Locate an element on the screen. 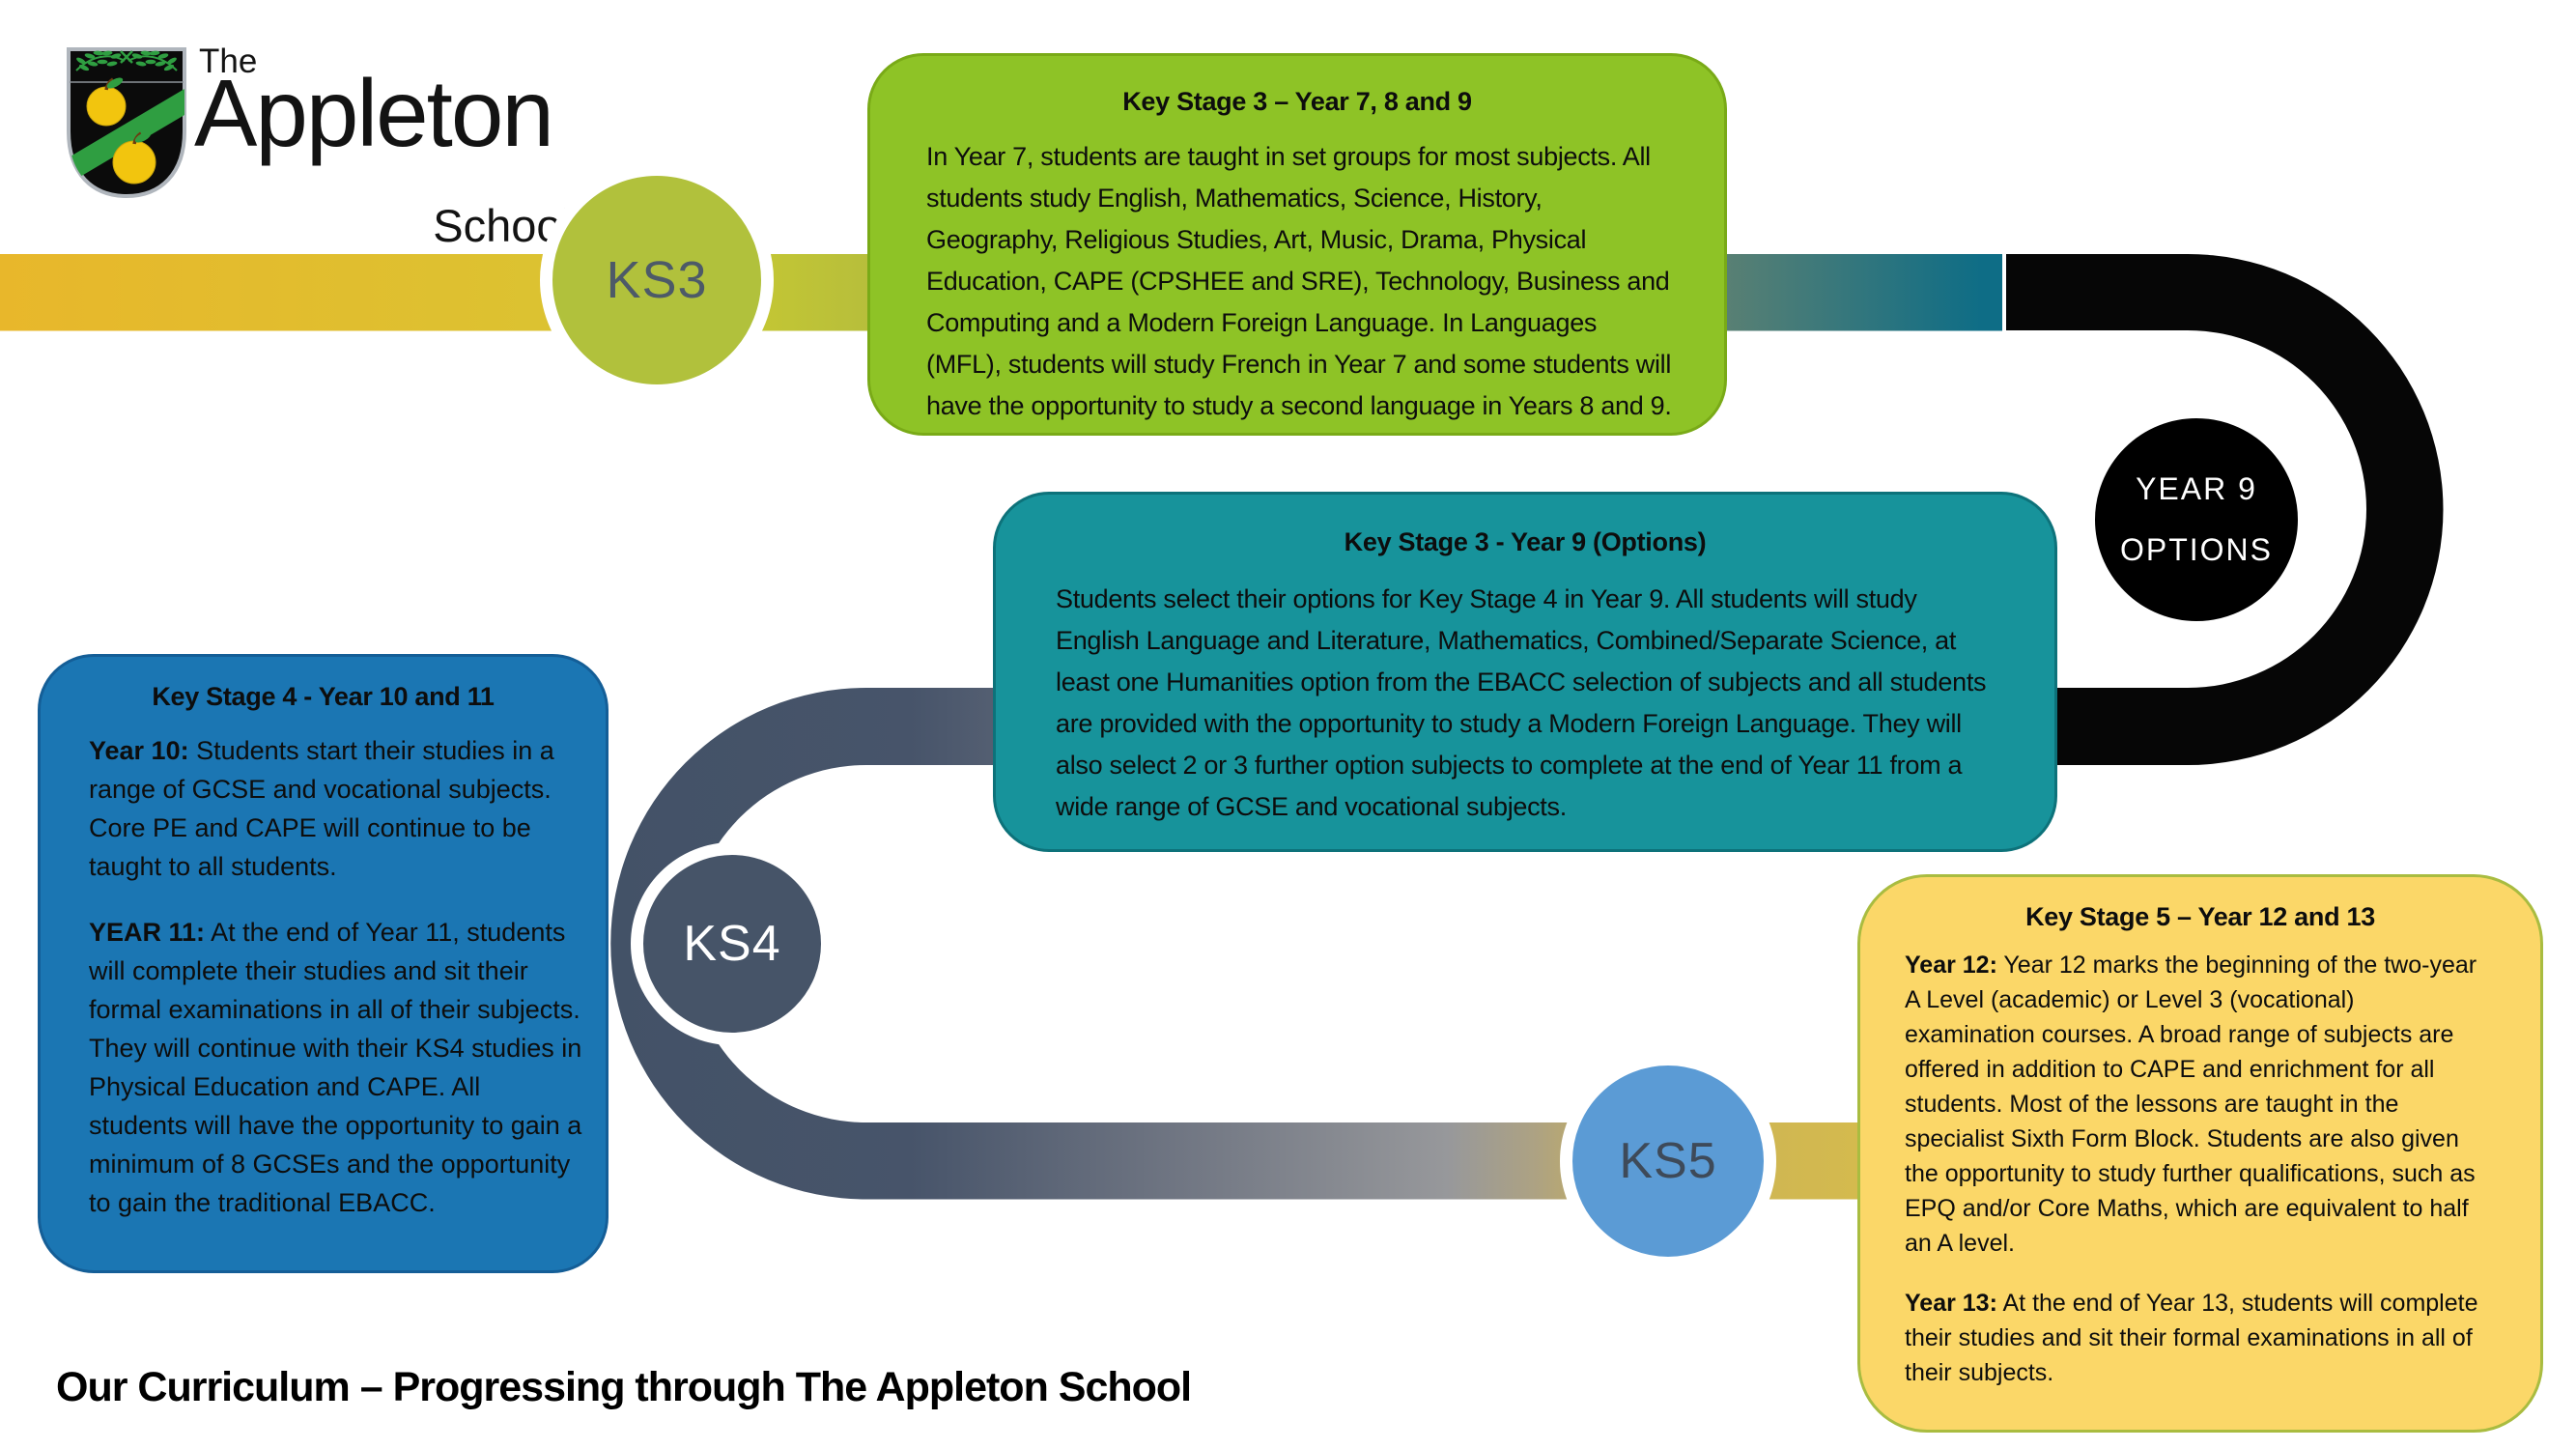  ks5-node: KS5 is located at coordinates (1668, 1161).